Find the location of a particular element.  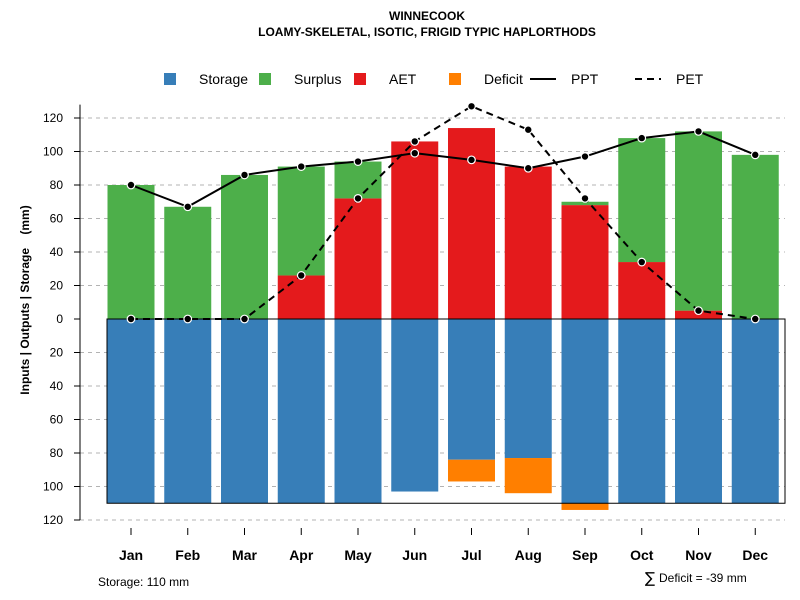

legend-label-ppt: PPT is located at coordinates (585, 79).